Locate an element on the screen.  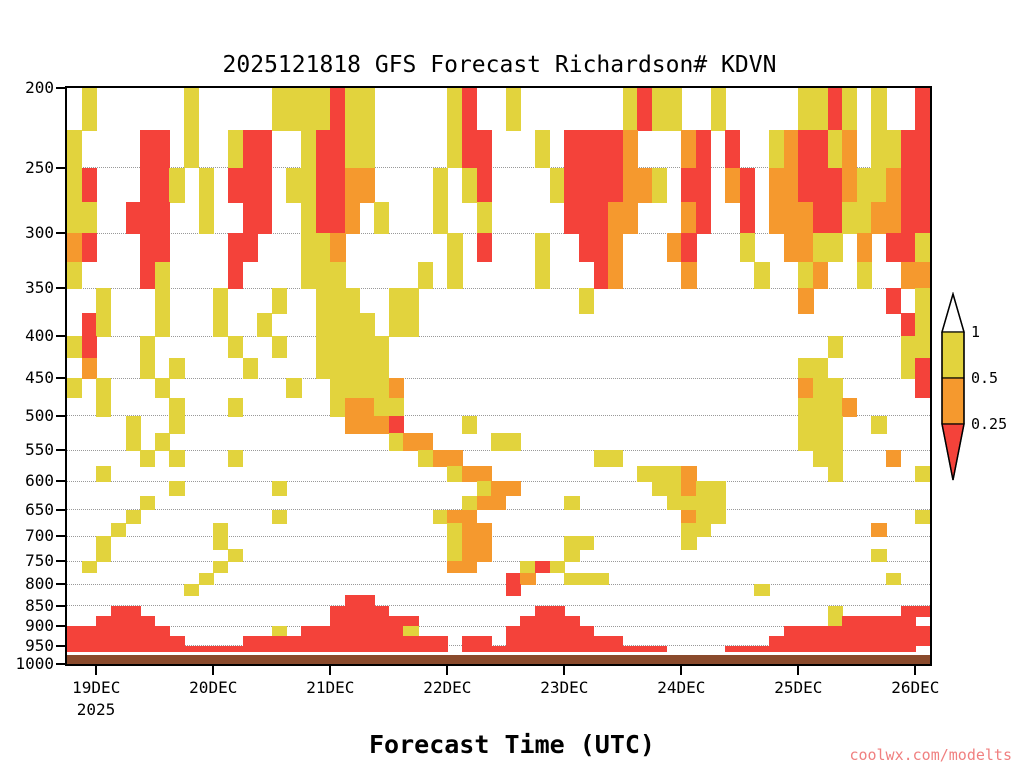
y-tick-label: 800 is located at coordinates (39, 584).